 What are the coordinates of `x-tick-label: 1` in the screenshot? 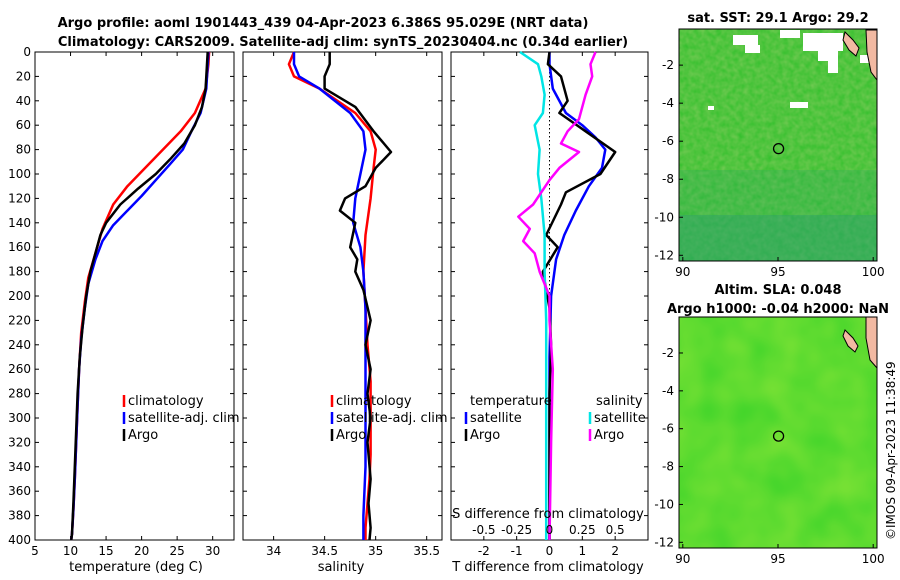 It's located at (583, 551).